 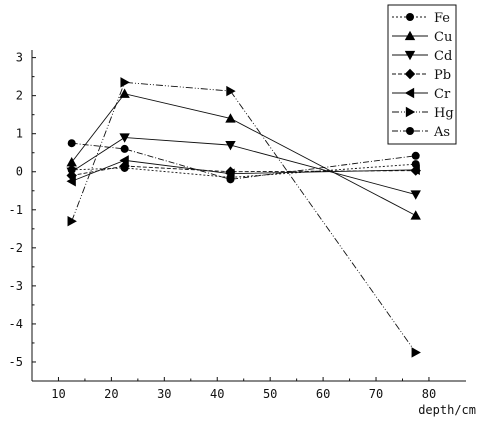 What do you see at coordinates (410, 35) in the screenshot?
I see `legend-marker-cu` at bounding box center [410, 35].